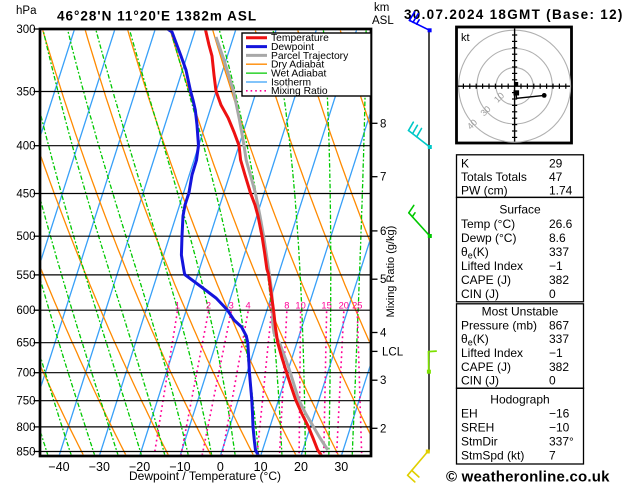 This screenshot has width=629, height=491. I want to click on svg-text: Totals Totals, so click(494, 177).